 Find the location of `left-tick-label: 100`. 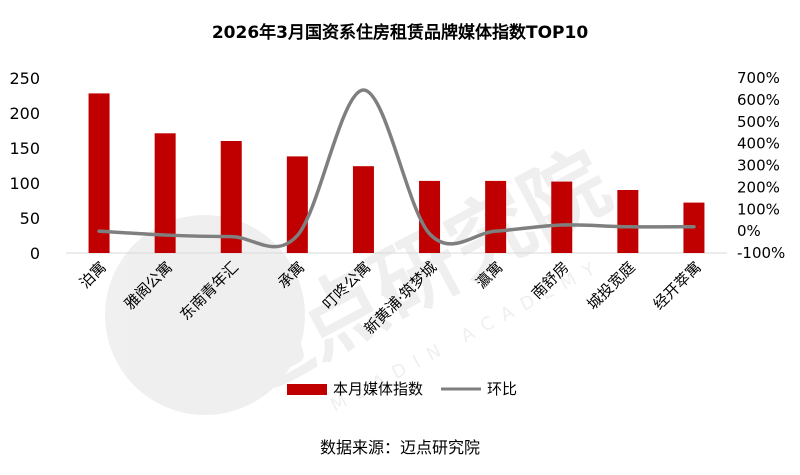

left-tick-label: 100 is located at coordinates (24, 183).